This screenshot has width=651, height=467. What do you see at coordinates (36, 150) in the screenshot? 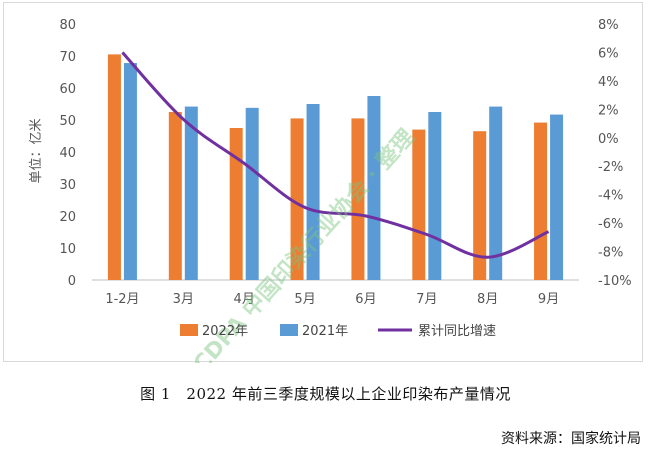
I see `y-axis-label: 单位：亿米` at bounding box center [36, 150].